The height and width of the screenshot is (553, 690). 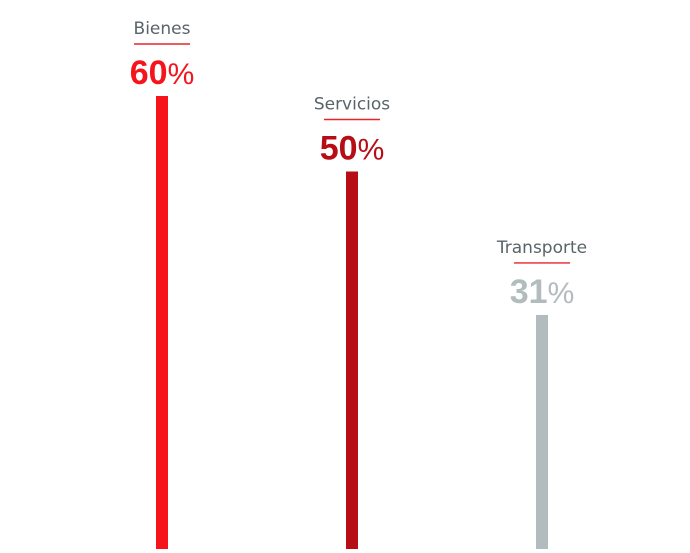 I want to click on value-number-transporte: 31, so click(x=529, y=292).